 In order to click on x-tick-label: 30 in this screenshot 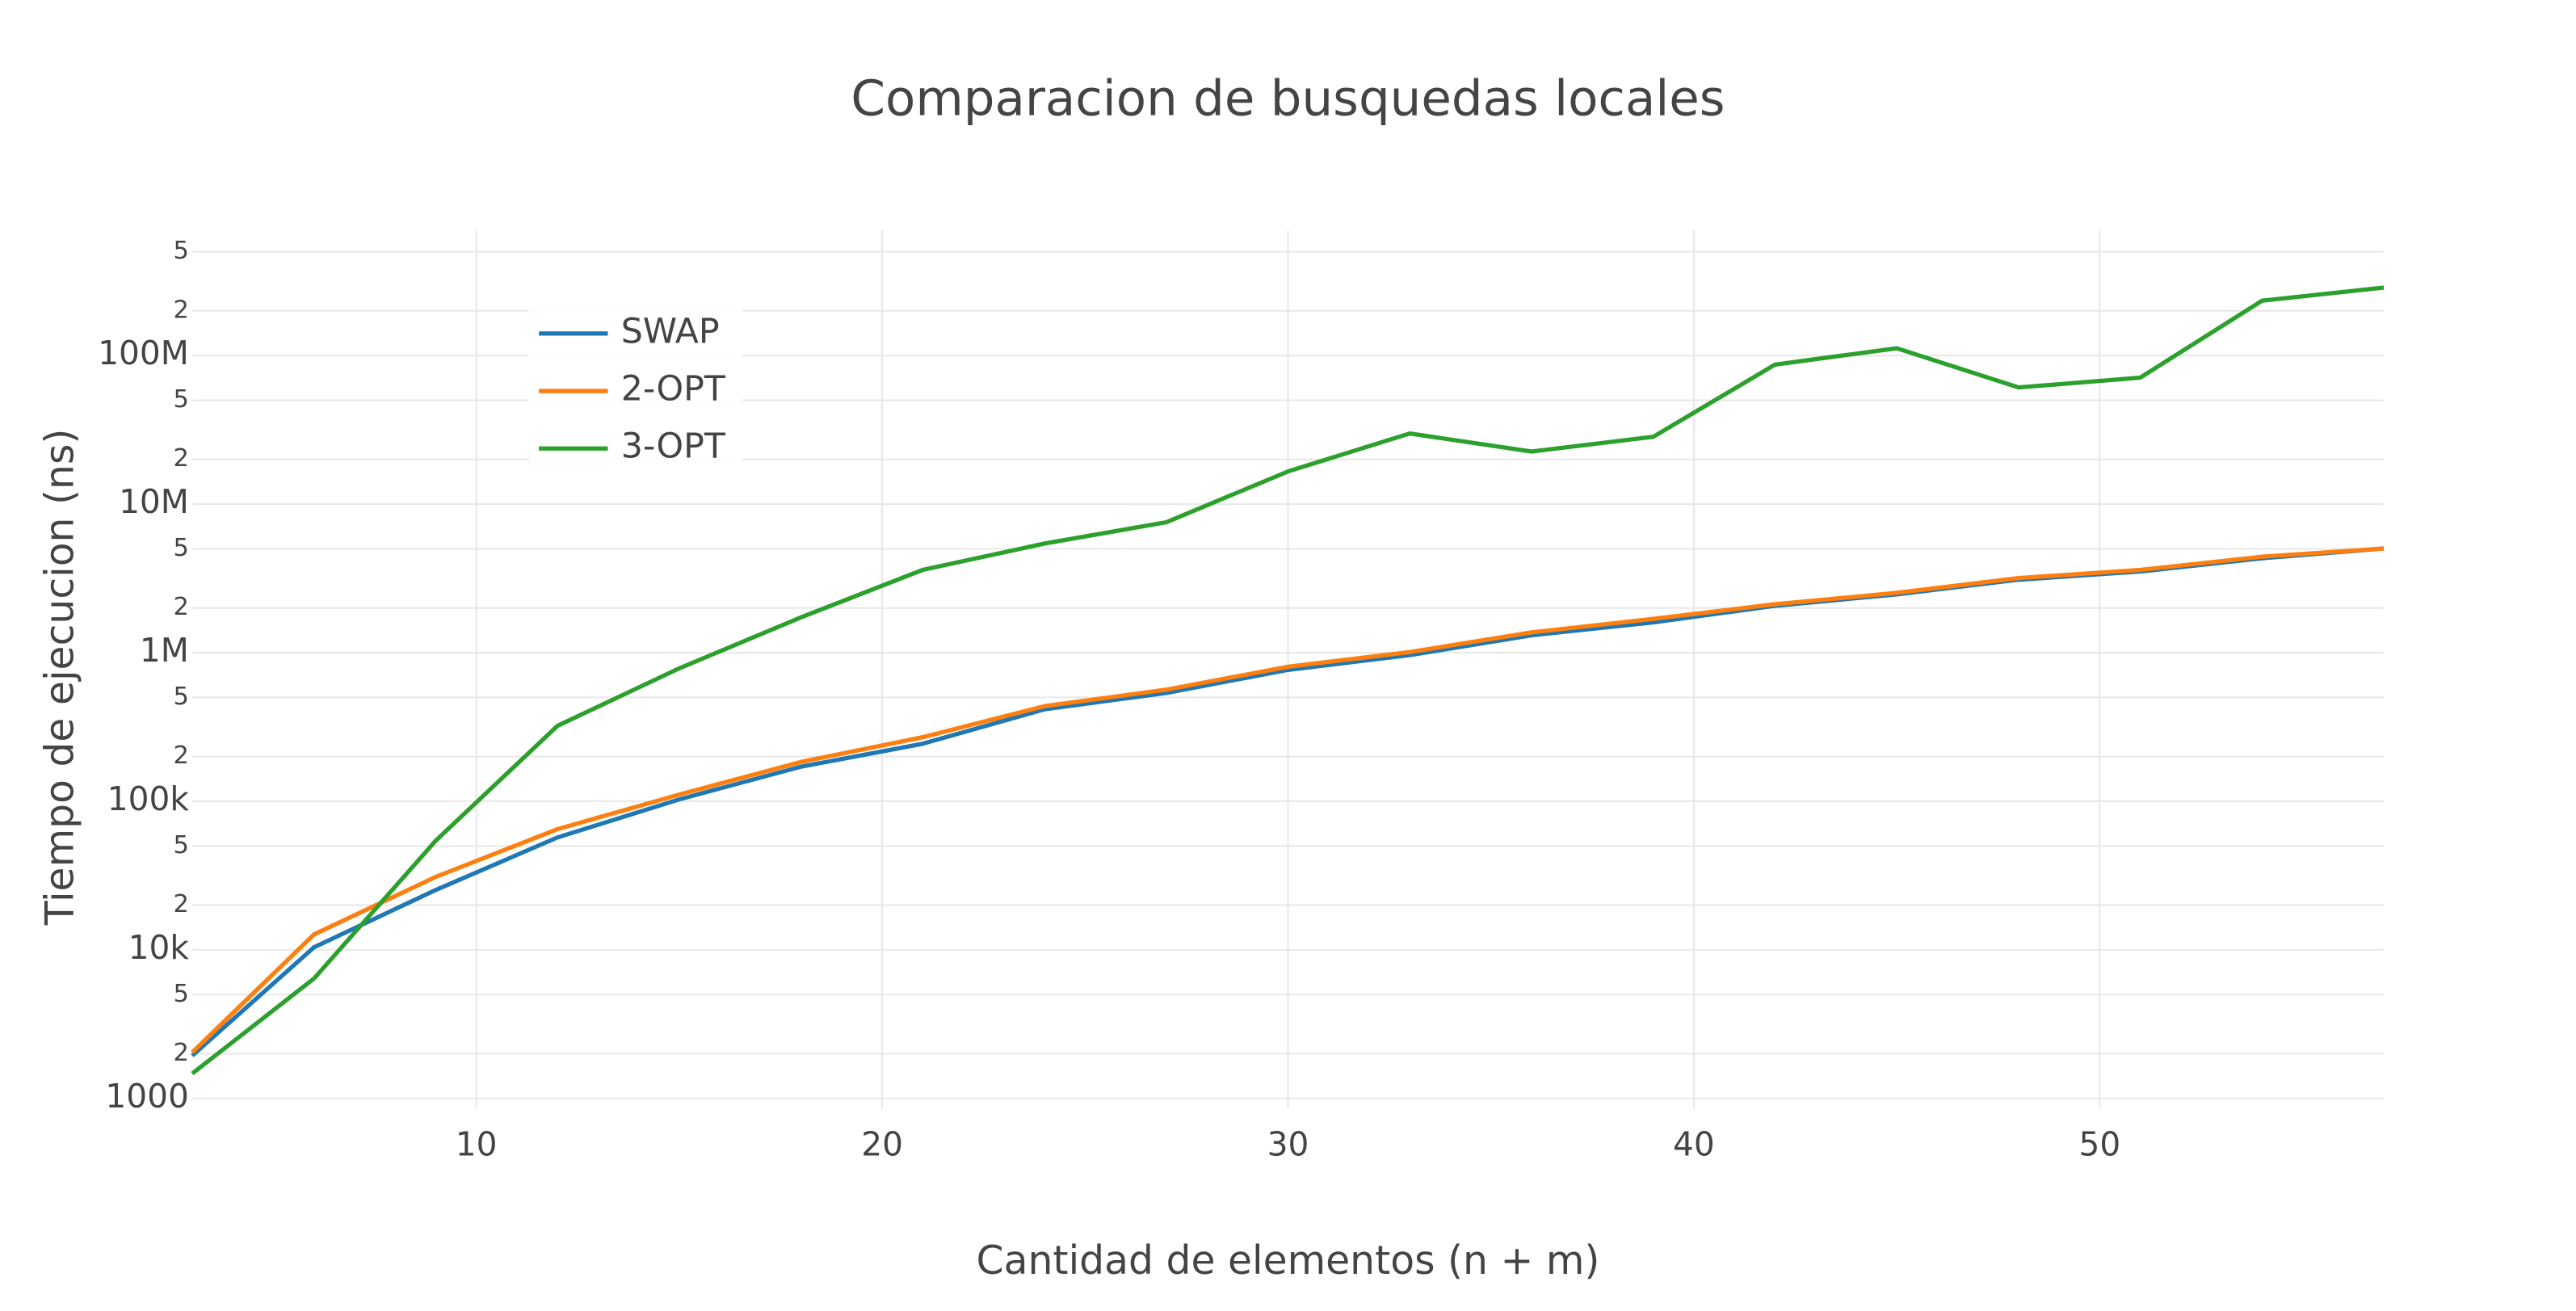, I will do `click(1288, 1144)`.